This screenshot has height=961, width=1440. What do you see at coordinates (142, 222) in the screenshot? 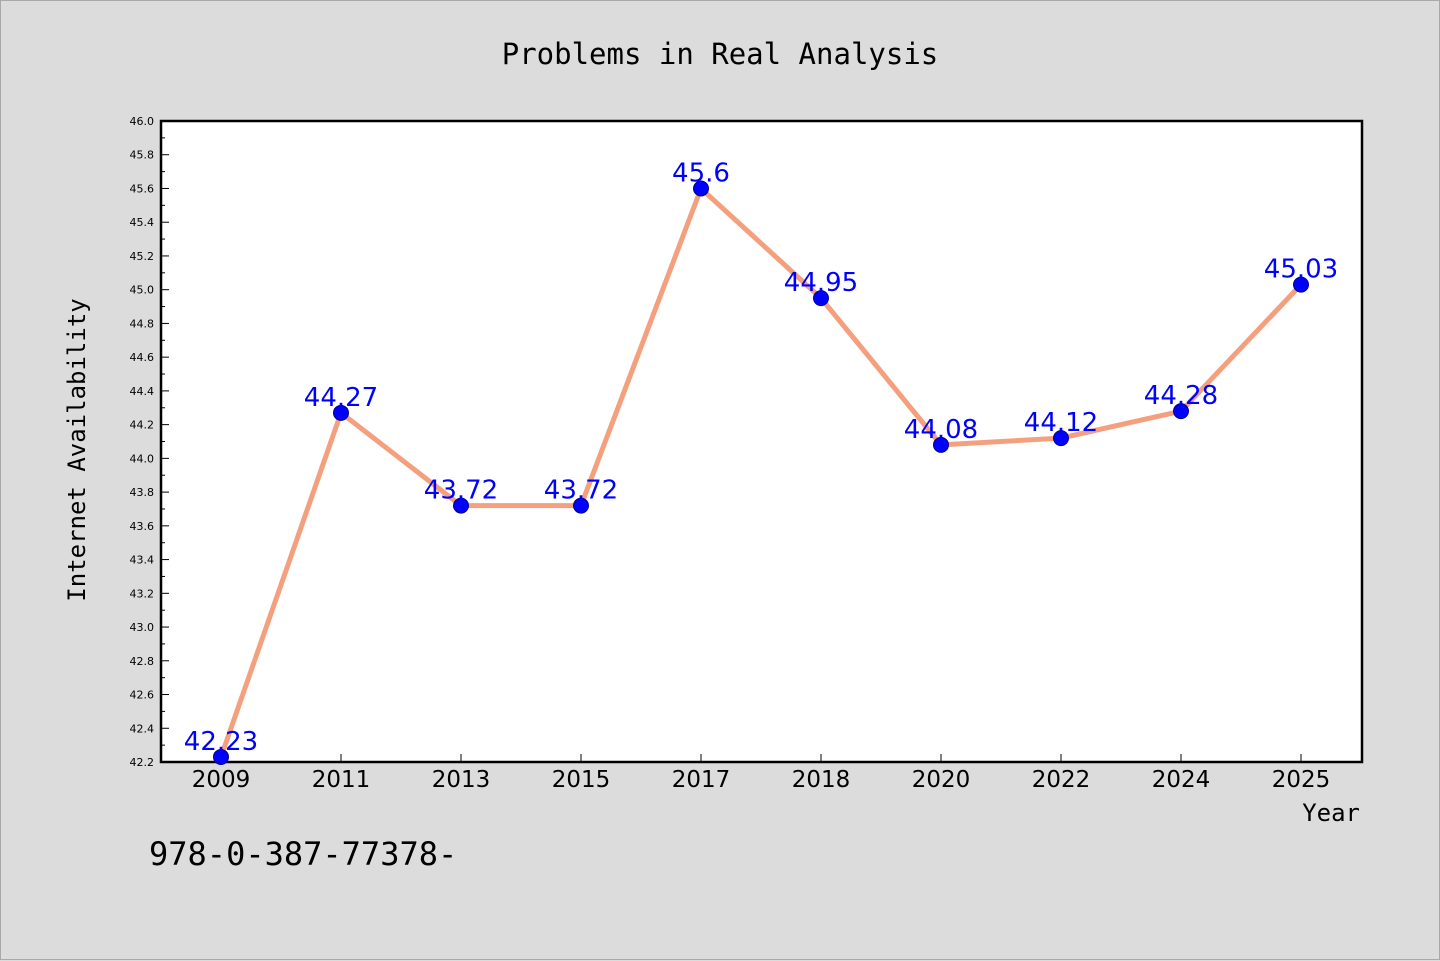
I see `y-tick-label: 45.4` at bounding box center [142, 222].